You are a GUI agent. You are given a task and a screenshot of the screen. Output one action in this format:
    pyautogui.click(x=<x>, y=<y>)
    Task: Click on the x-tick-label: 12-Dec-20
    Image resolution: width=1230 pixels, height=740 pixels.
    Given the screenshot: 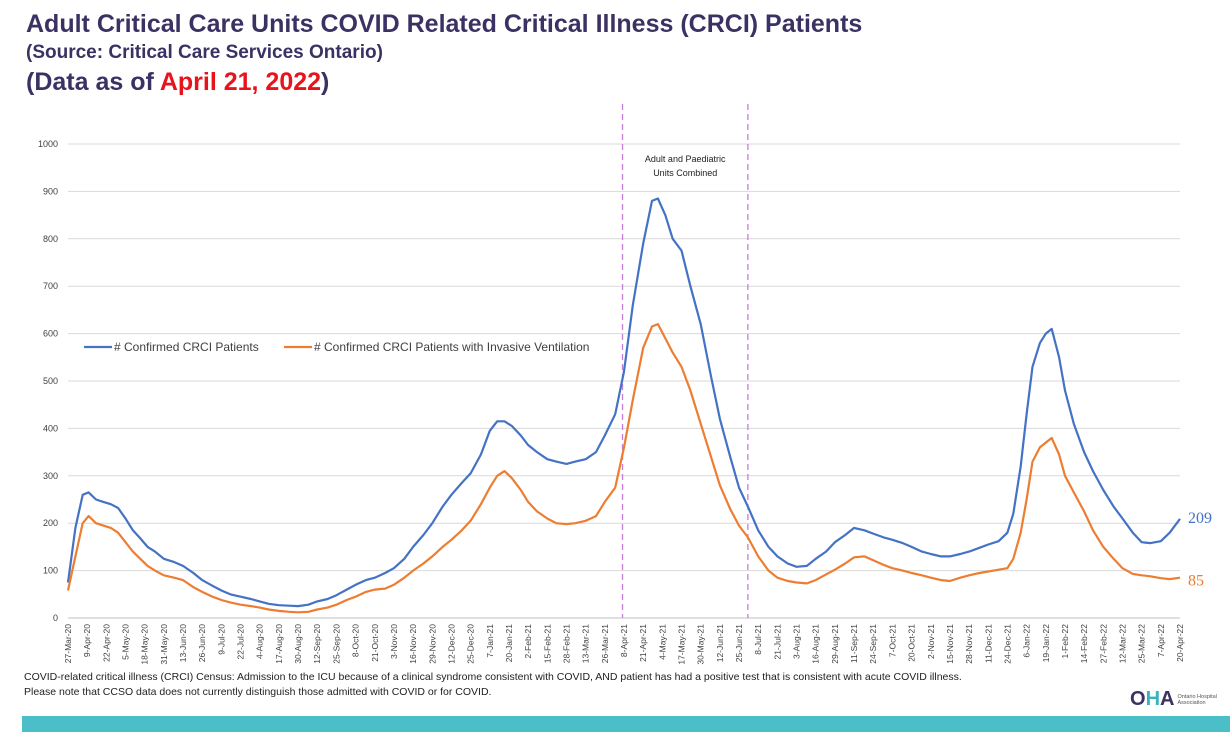 What is the action you would take?
    pyautogui.click(x=451, y=644)
    